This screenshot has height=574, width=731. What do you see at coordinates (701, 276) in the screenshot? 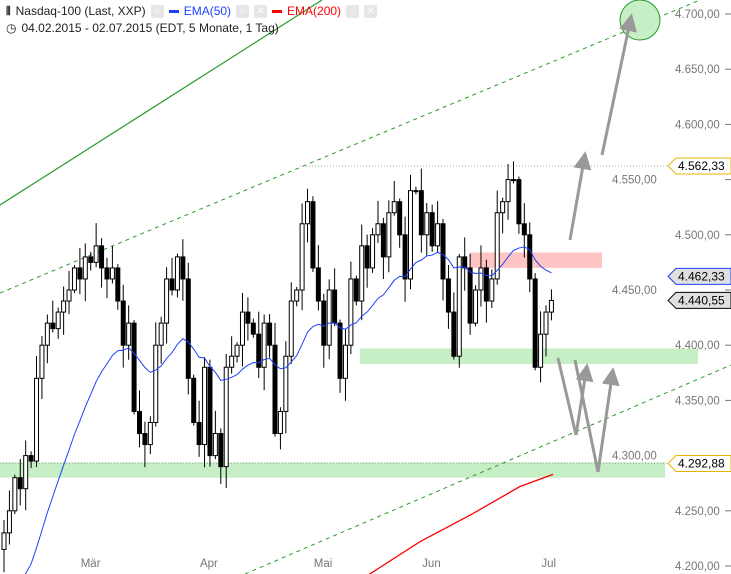
I see `price-label: 4.462,33` at bounding box center [701, 276].